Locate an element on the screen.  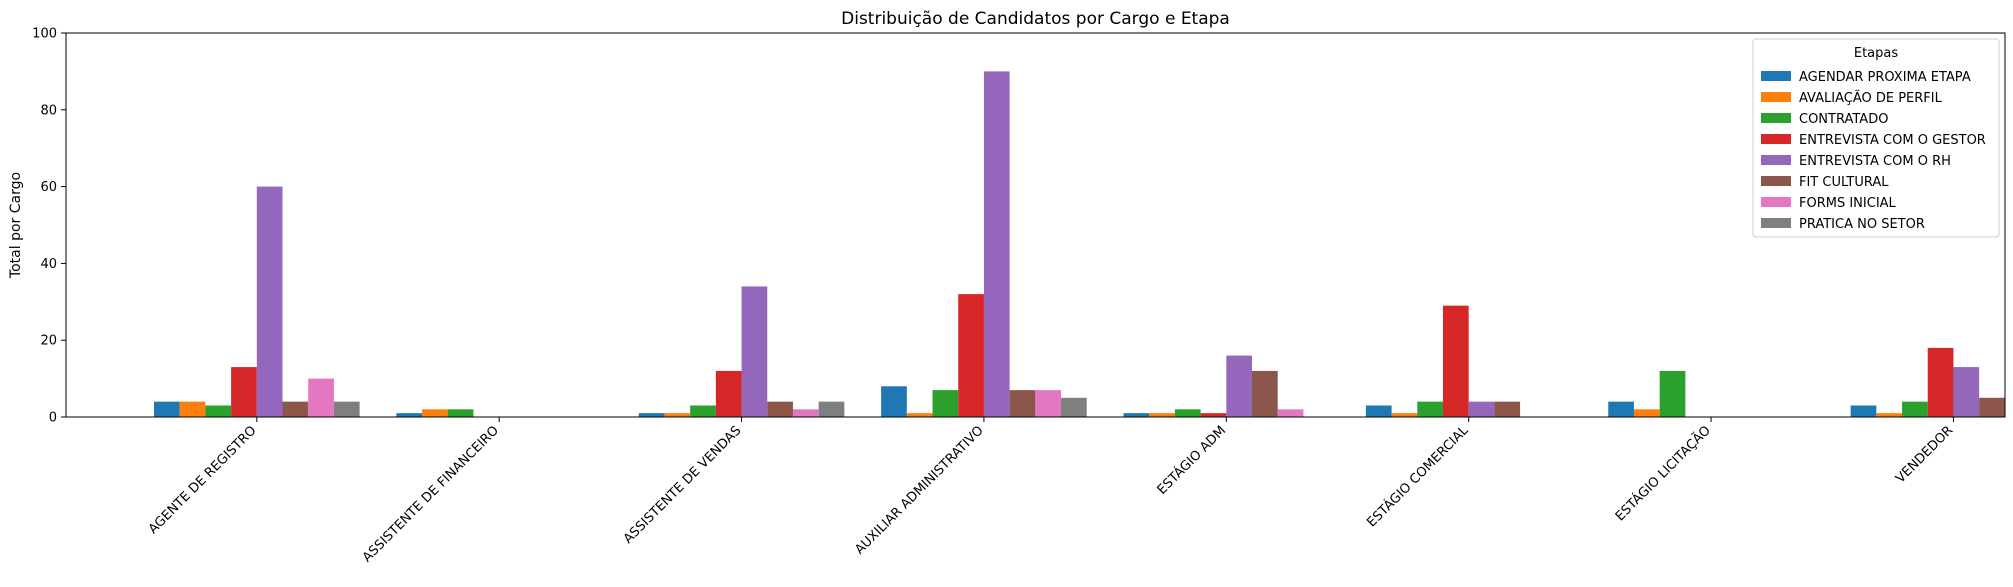
y-tick-label: 0 is located at coordinates (53, 418).